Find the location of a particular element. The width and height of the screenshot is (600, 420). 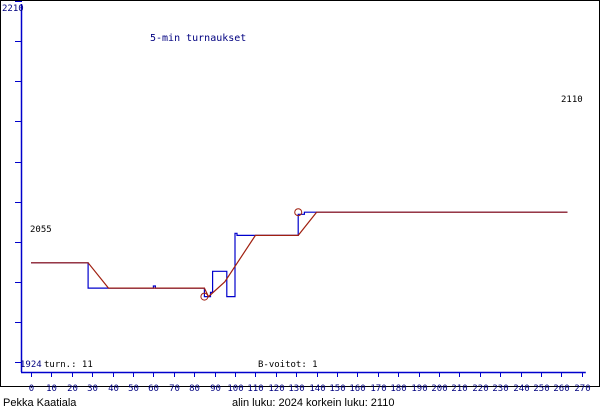

x-tick-label-190: 190 is located at coordinates (419, 389).